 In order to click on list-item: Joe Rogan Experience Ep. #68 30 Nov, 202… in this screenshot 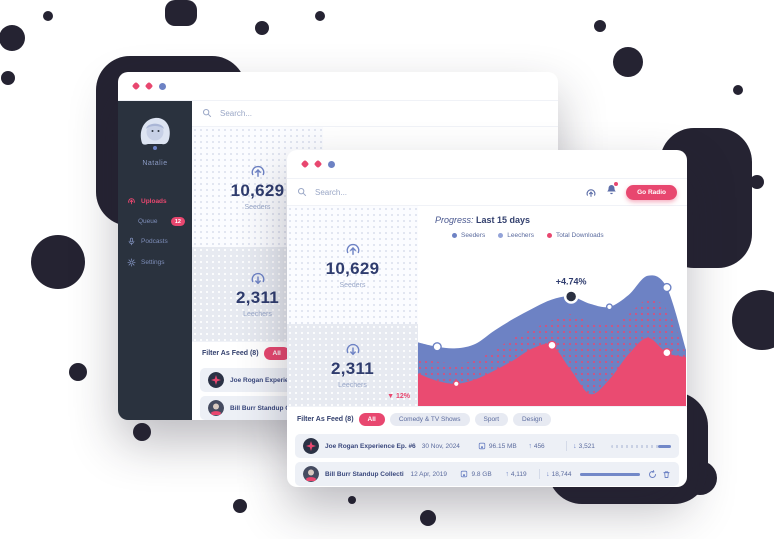, I will do `click(487, 446)`.